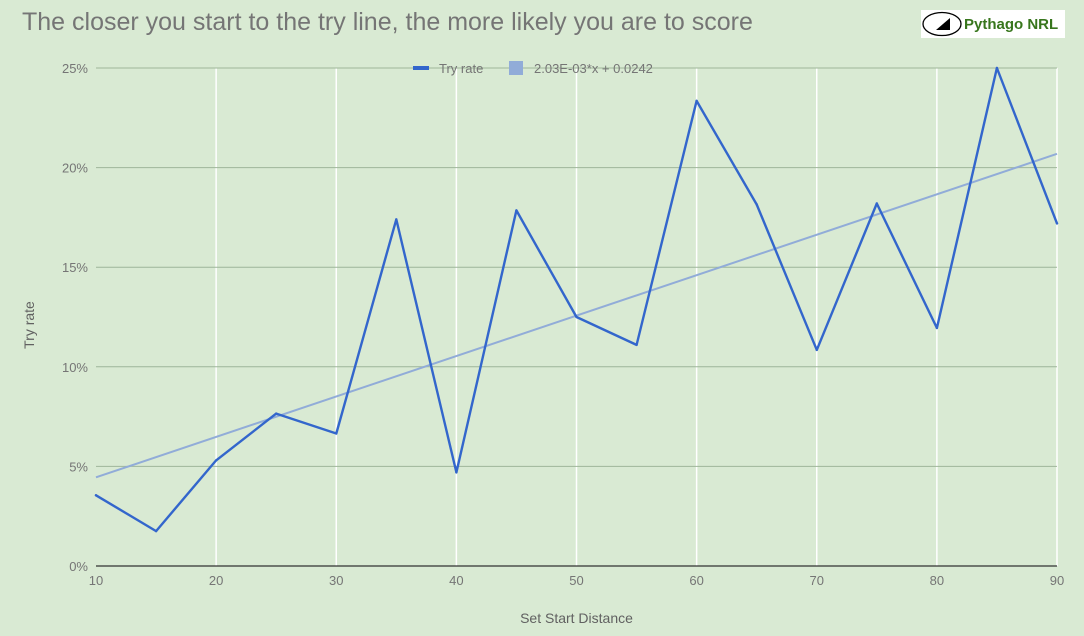 This screenshot has height=636, width=1084. Describe the element at coordinates (1011, 24) in the screenshot. I see `logo-text: Pythago NRL` at that location.